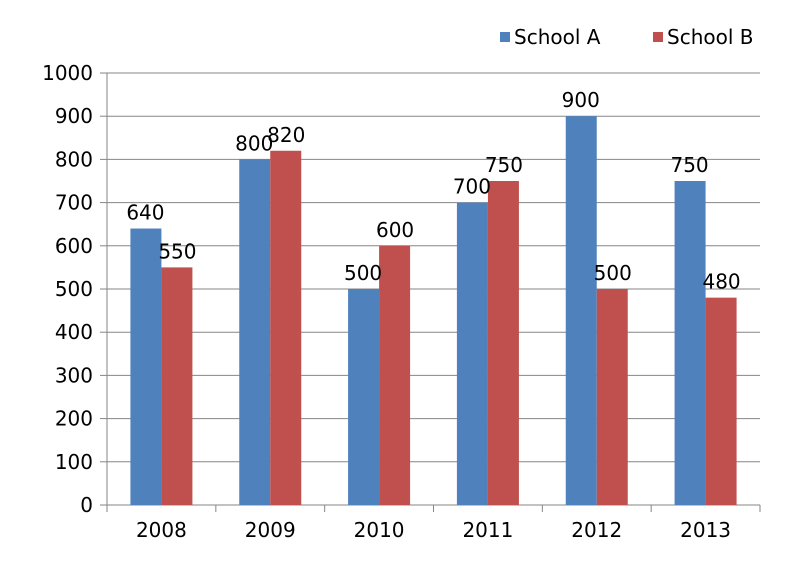 This screenshot has height=562, width=800. I want to click on y-tick-label: 700, so click(74, 203).